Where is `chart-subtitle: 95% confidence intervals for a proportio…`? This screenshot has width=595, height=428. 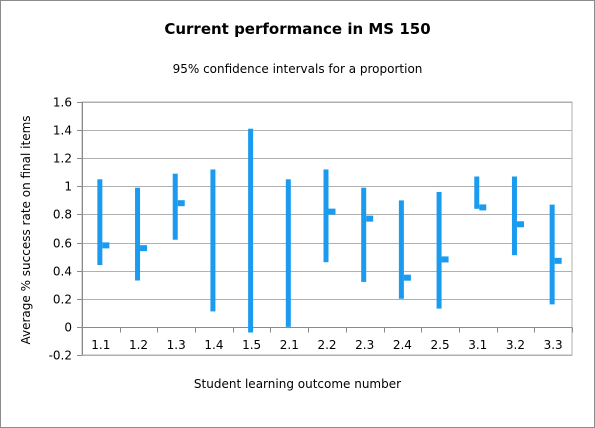 chart-subtitle: 95% confidence intervals for a proportio… is located at coordinates (297, 69).